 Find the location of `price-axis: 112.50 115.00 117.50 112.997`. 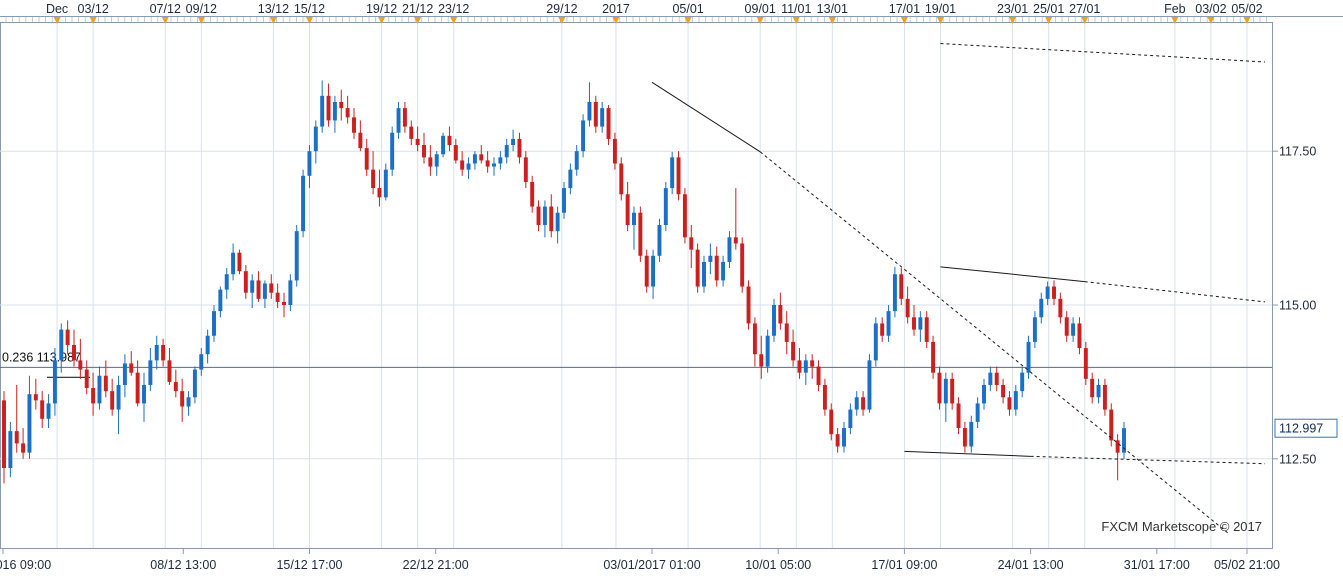

price-axis: 112.50 115.00 117.50 112.997 is located at coordinates (1305, 285).